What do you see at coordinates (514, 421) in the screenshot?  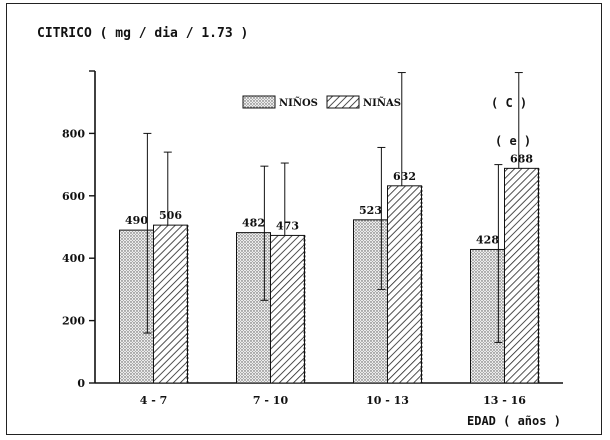 I see `x-axis-label: EDAD ( años )` at bounding box center [514, 421].